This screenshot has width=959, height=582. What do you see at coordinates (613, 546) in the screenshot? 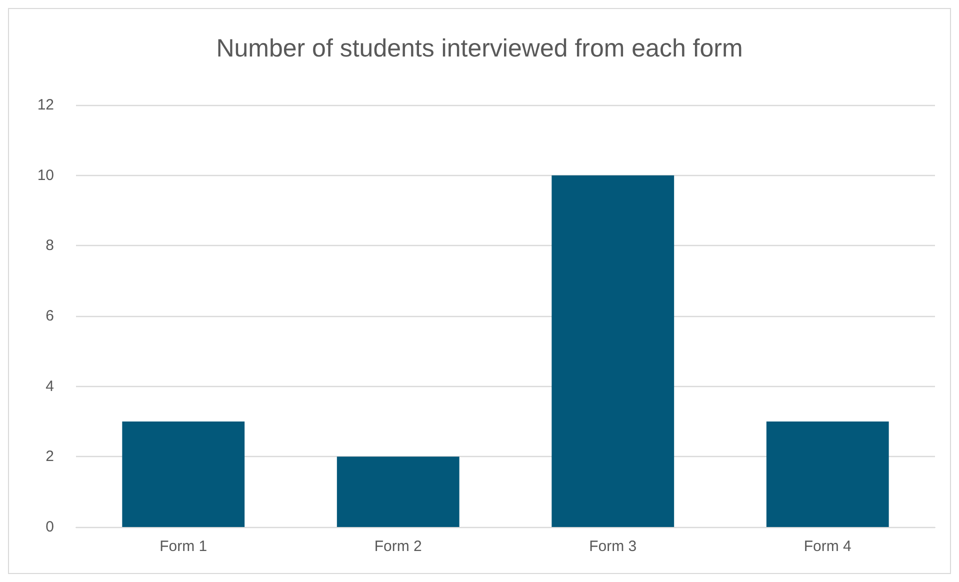
I see `x-tick-label: Form 3` at bounding box center [613, 546].